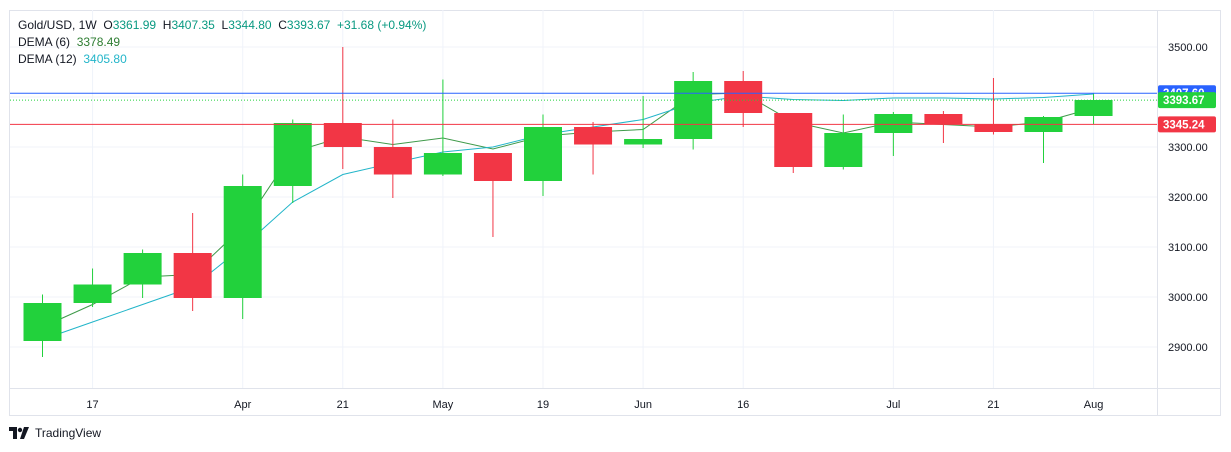  I want to click on x-tick-label: Aug, so click(1094, 405).